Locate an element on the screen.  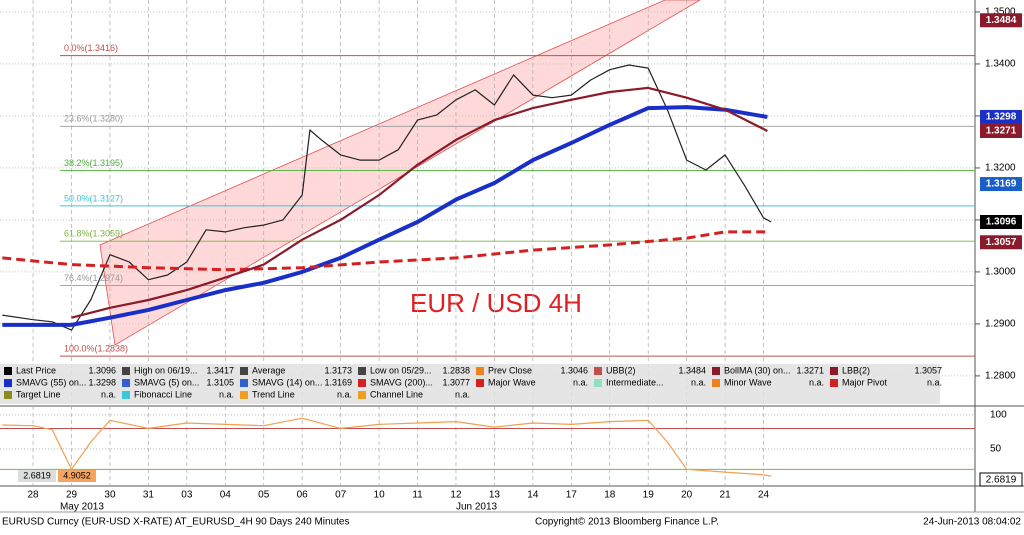
legend-value: 1.3105 is located at coordinates (220, 382).